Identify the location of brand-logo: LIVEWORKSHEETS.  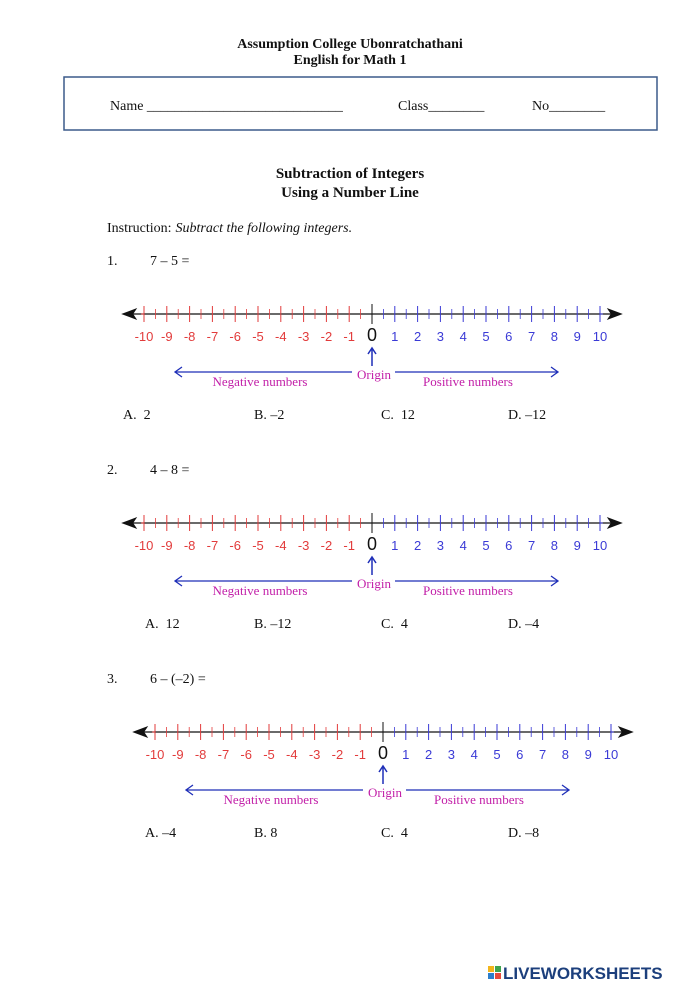
(575, 973).